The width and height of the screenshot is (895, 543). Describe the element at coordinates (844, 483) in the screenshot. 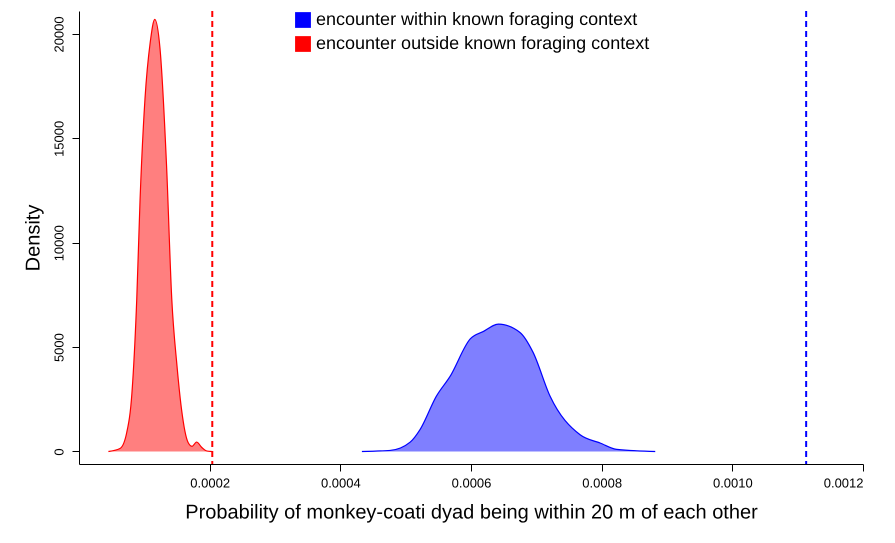

I see `x-tick-label: 0.0012` at that location.